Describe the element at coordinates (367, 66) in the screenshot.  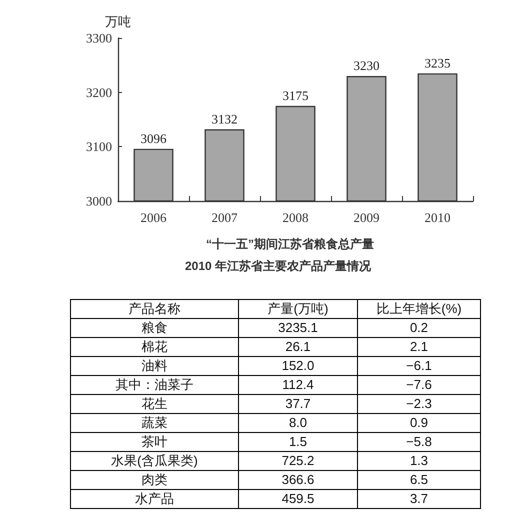
I see `data-label: 3230` at that location.